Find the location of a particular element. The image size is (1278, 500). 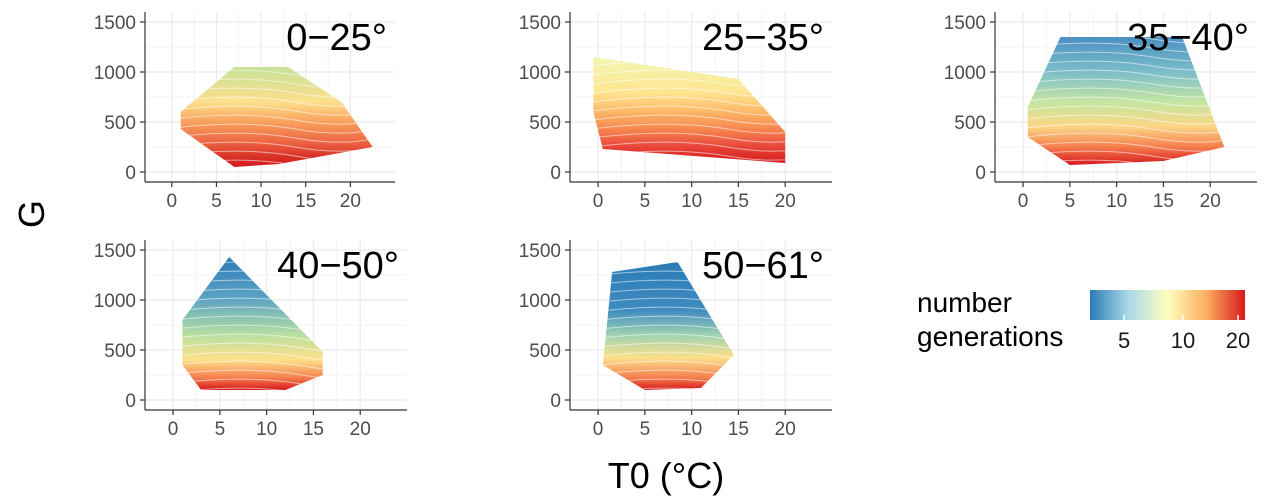

panel-label: 0−25° is located at coordinates (336, 38).